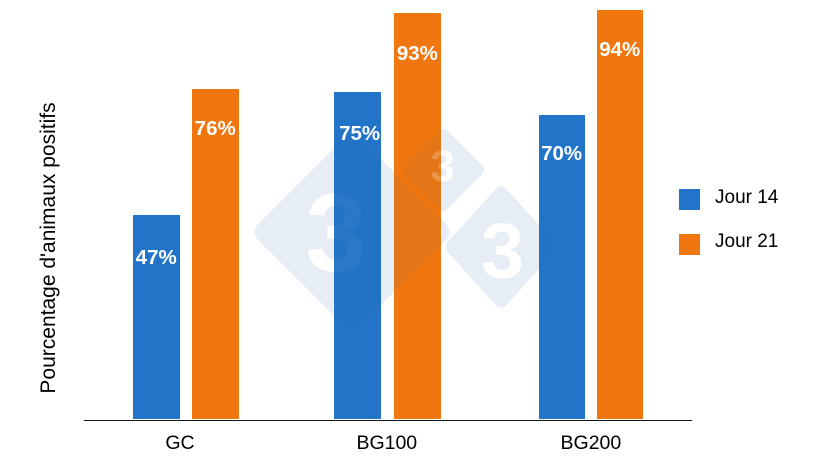 The height and width of the screenshot is (472, 820). I want to click on svg-text: 3, so click(502, 251).